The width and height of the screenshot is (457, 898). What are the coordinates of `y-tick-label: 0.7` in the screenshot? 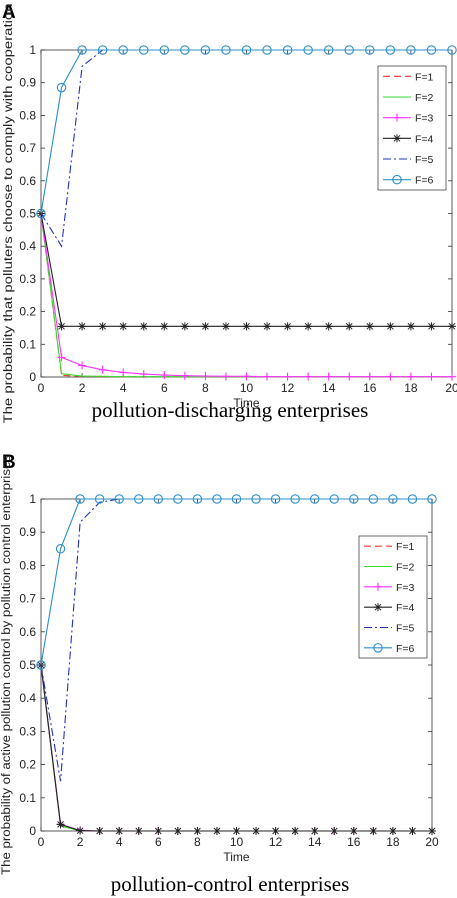 It's located at (27, 148).